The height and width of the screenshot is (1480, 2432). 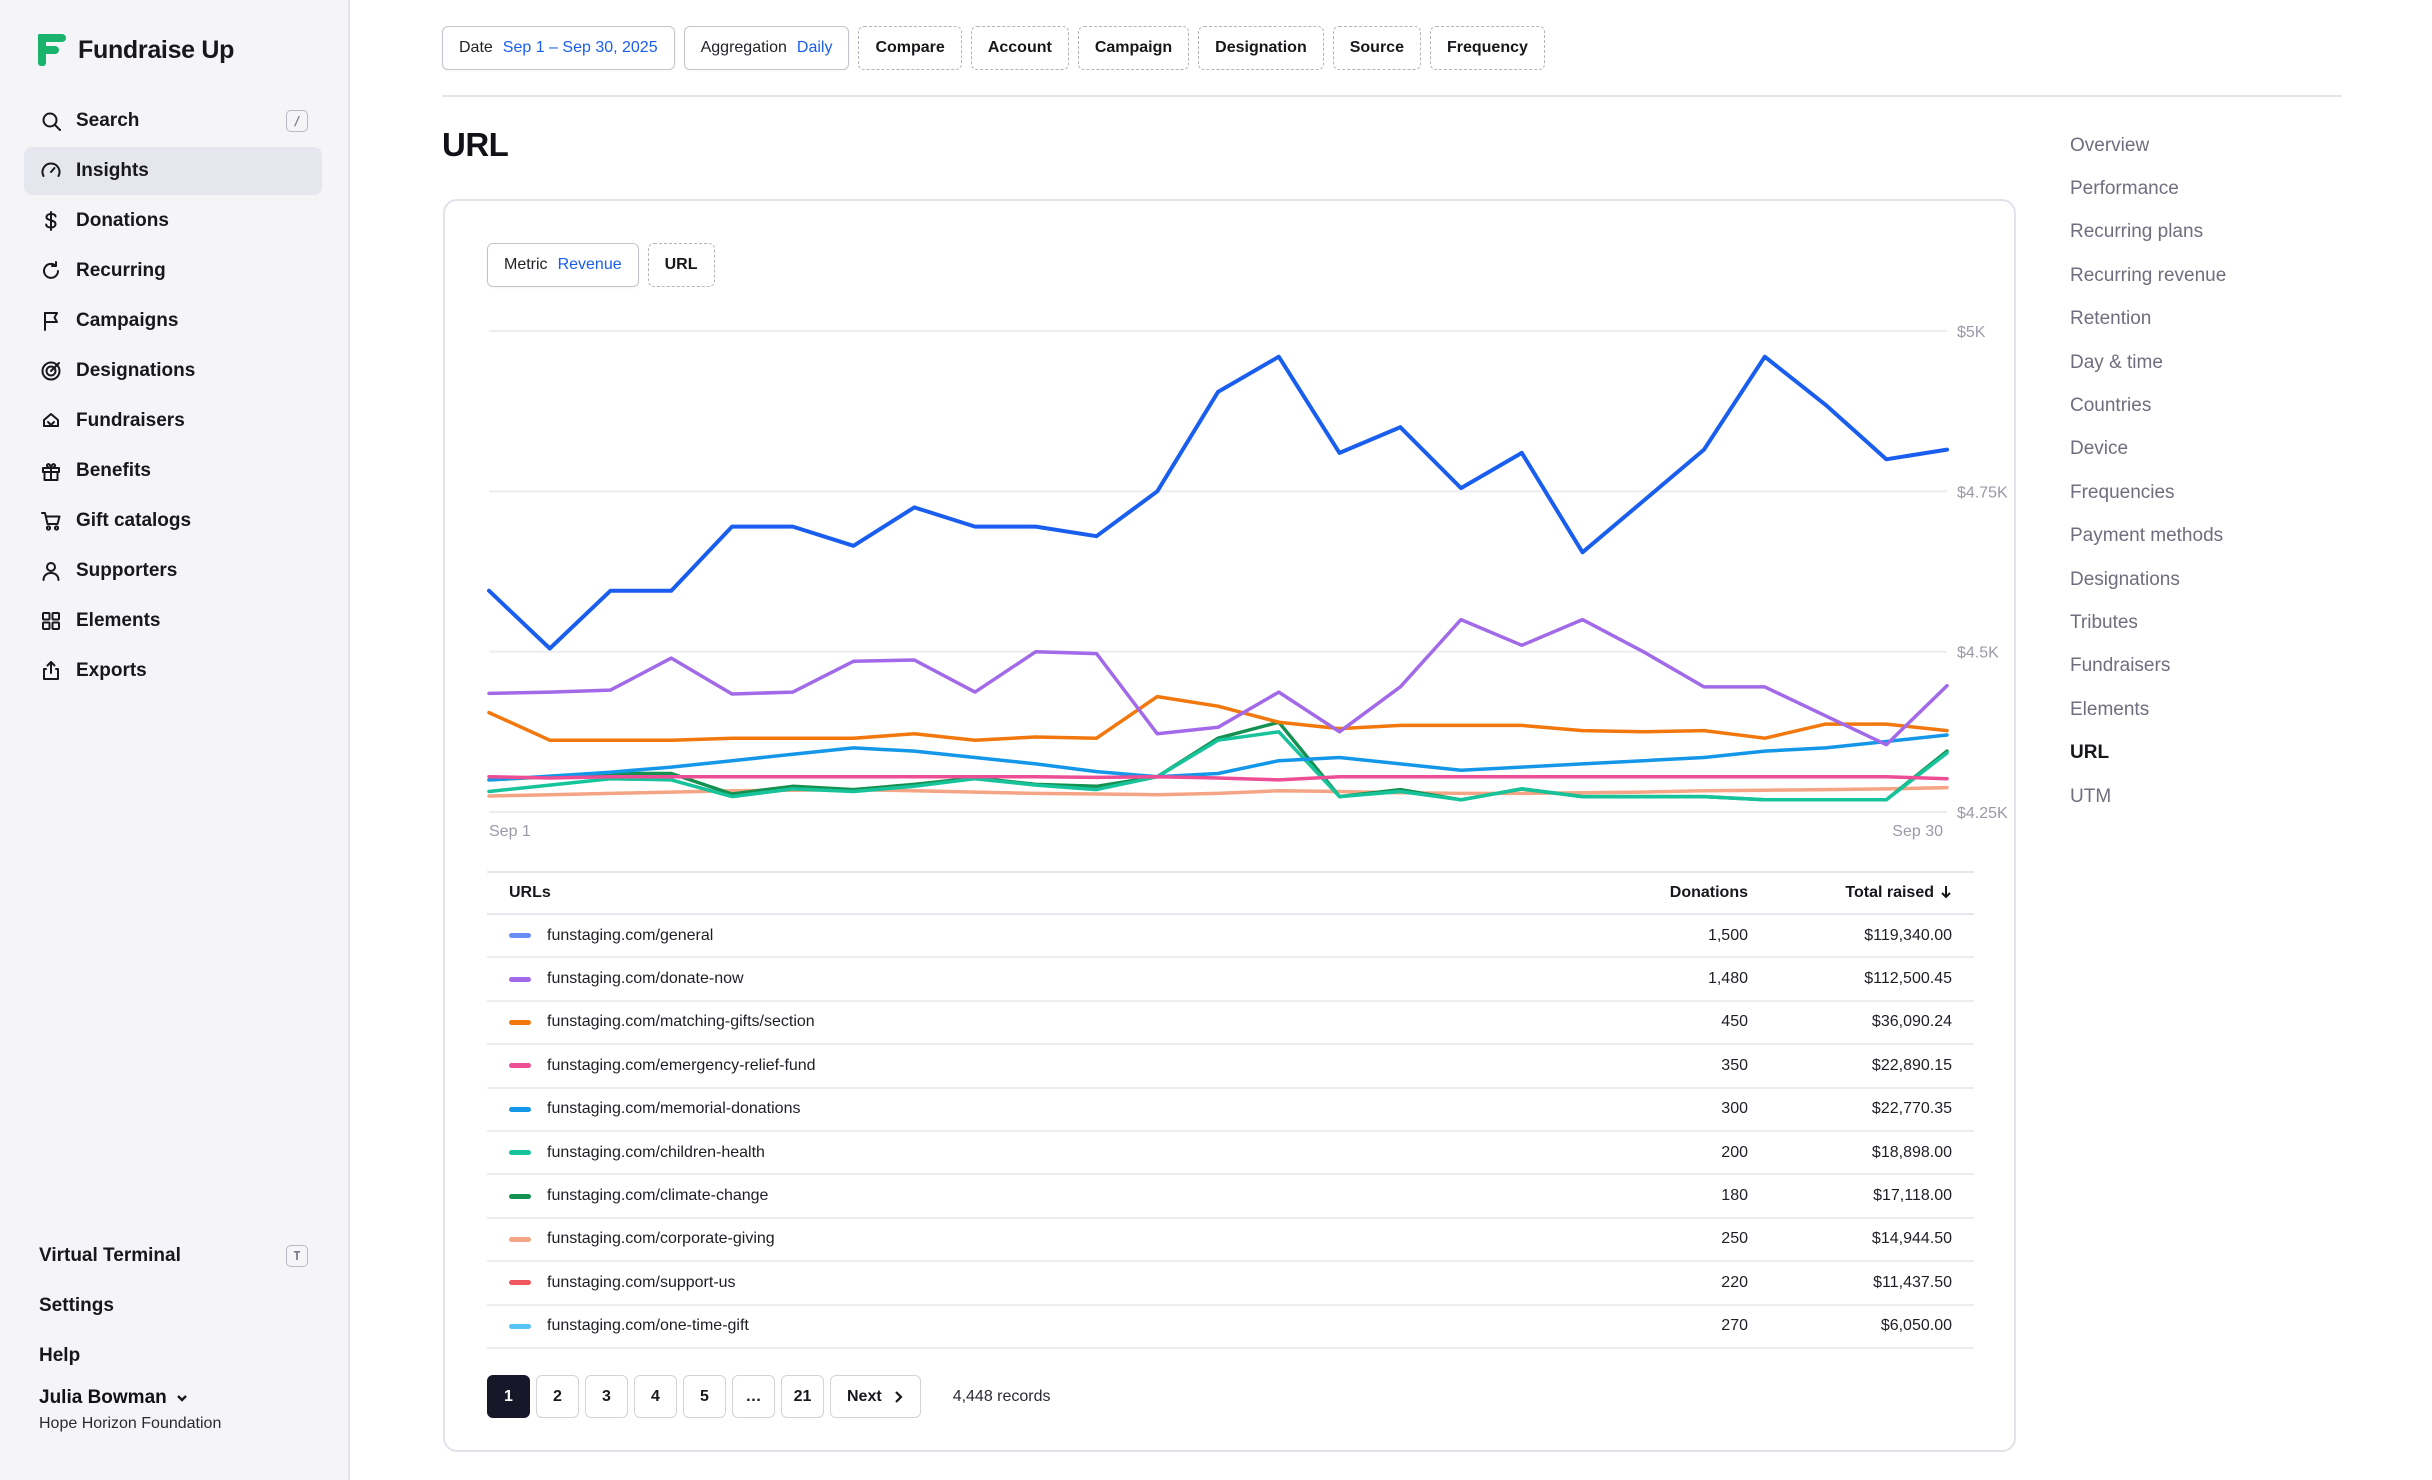 I want to click on table-row: funstaging.com/support-us 220 $11,437.50, so click(x=1230, y=1284).